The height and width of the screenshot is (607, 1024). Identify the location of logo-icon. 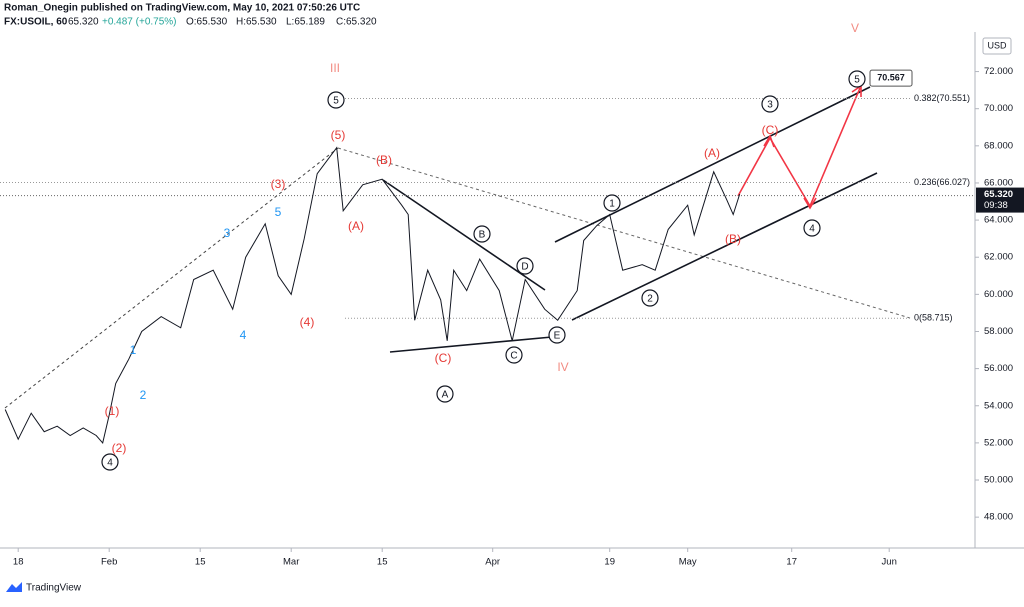
(14, 587).